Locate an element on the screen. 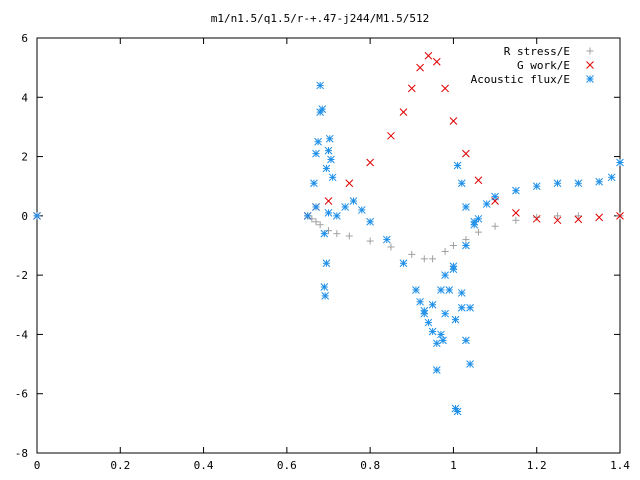 Image resolution: width=640 pixels, height=480 pixels. y-tick-label: 4 is located at coordinates (24, 97).